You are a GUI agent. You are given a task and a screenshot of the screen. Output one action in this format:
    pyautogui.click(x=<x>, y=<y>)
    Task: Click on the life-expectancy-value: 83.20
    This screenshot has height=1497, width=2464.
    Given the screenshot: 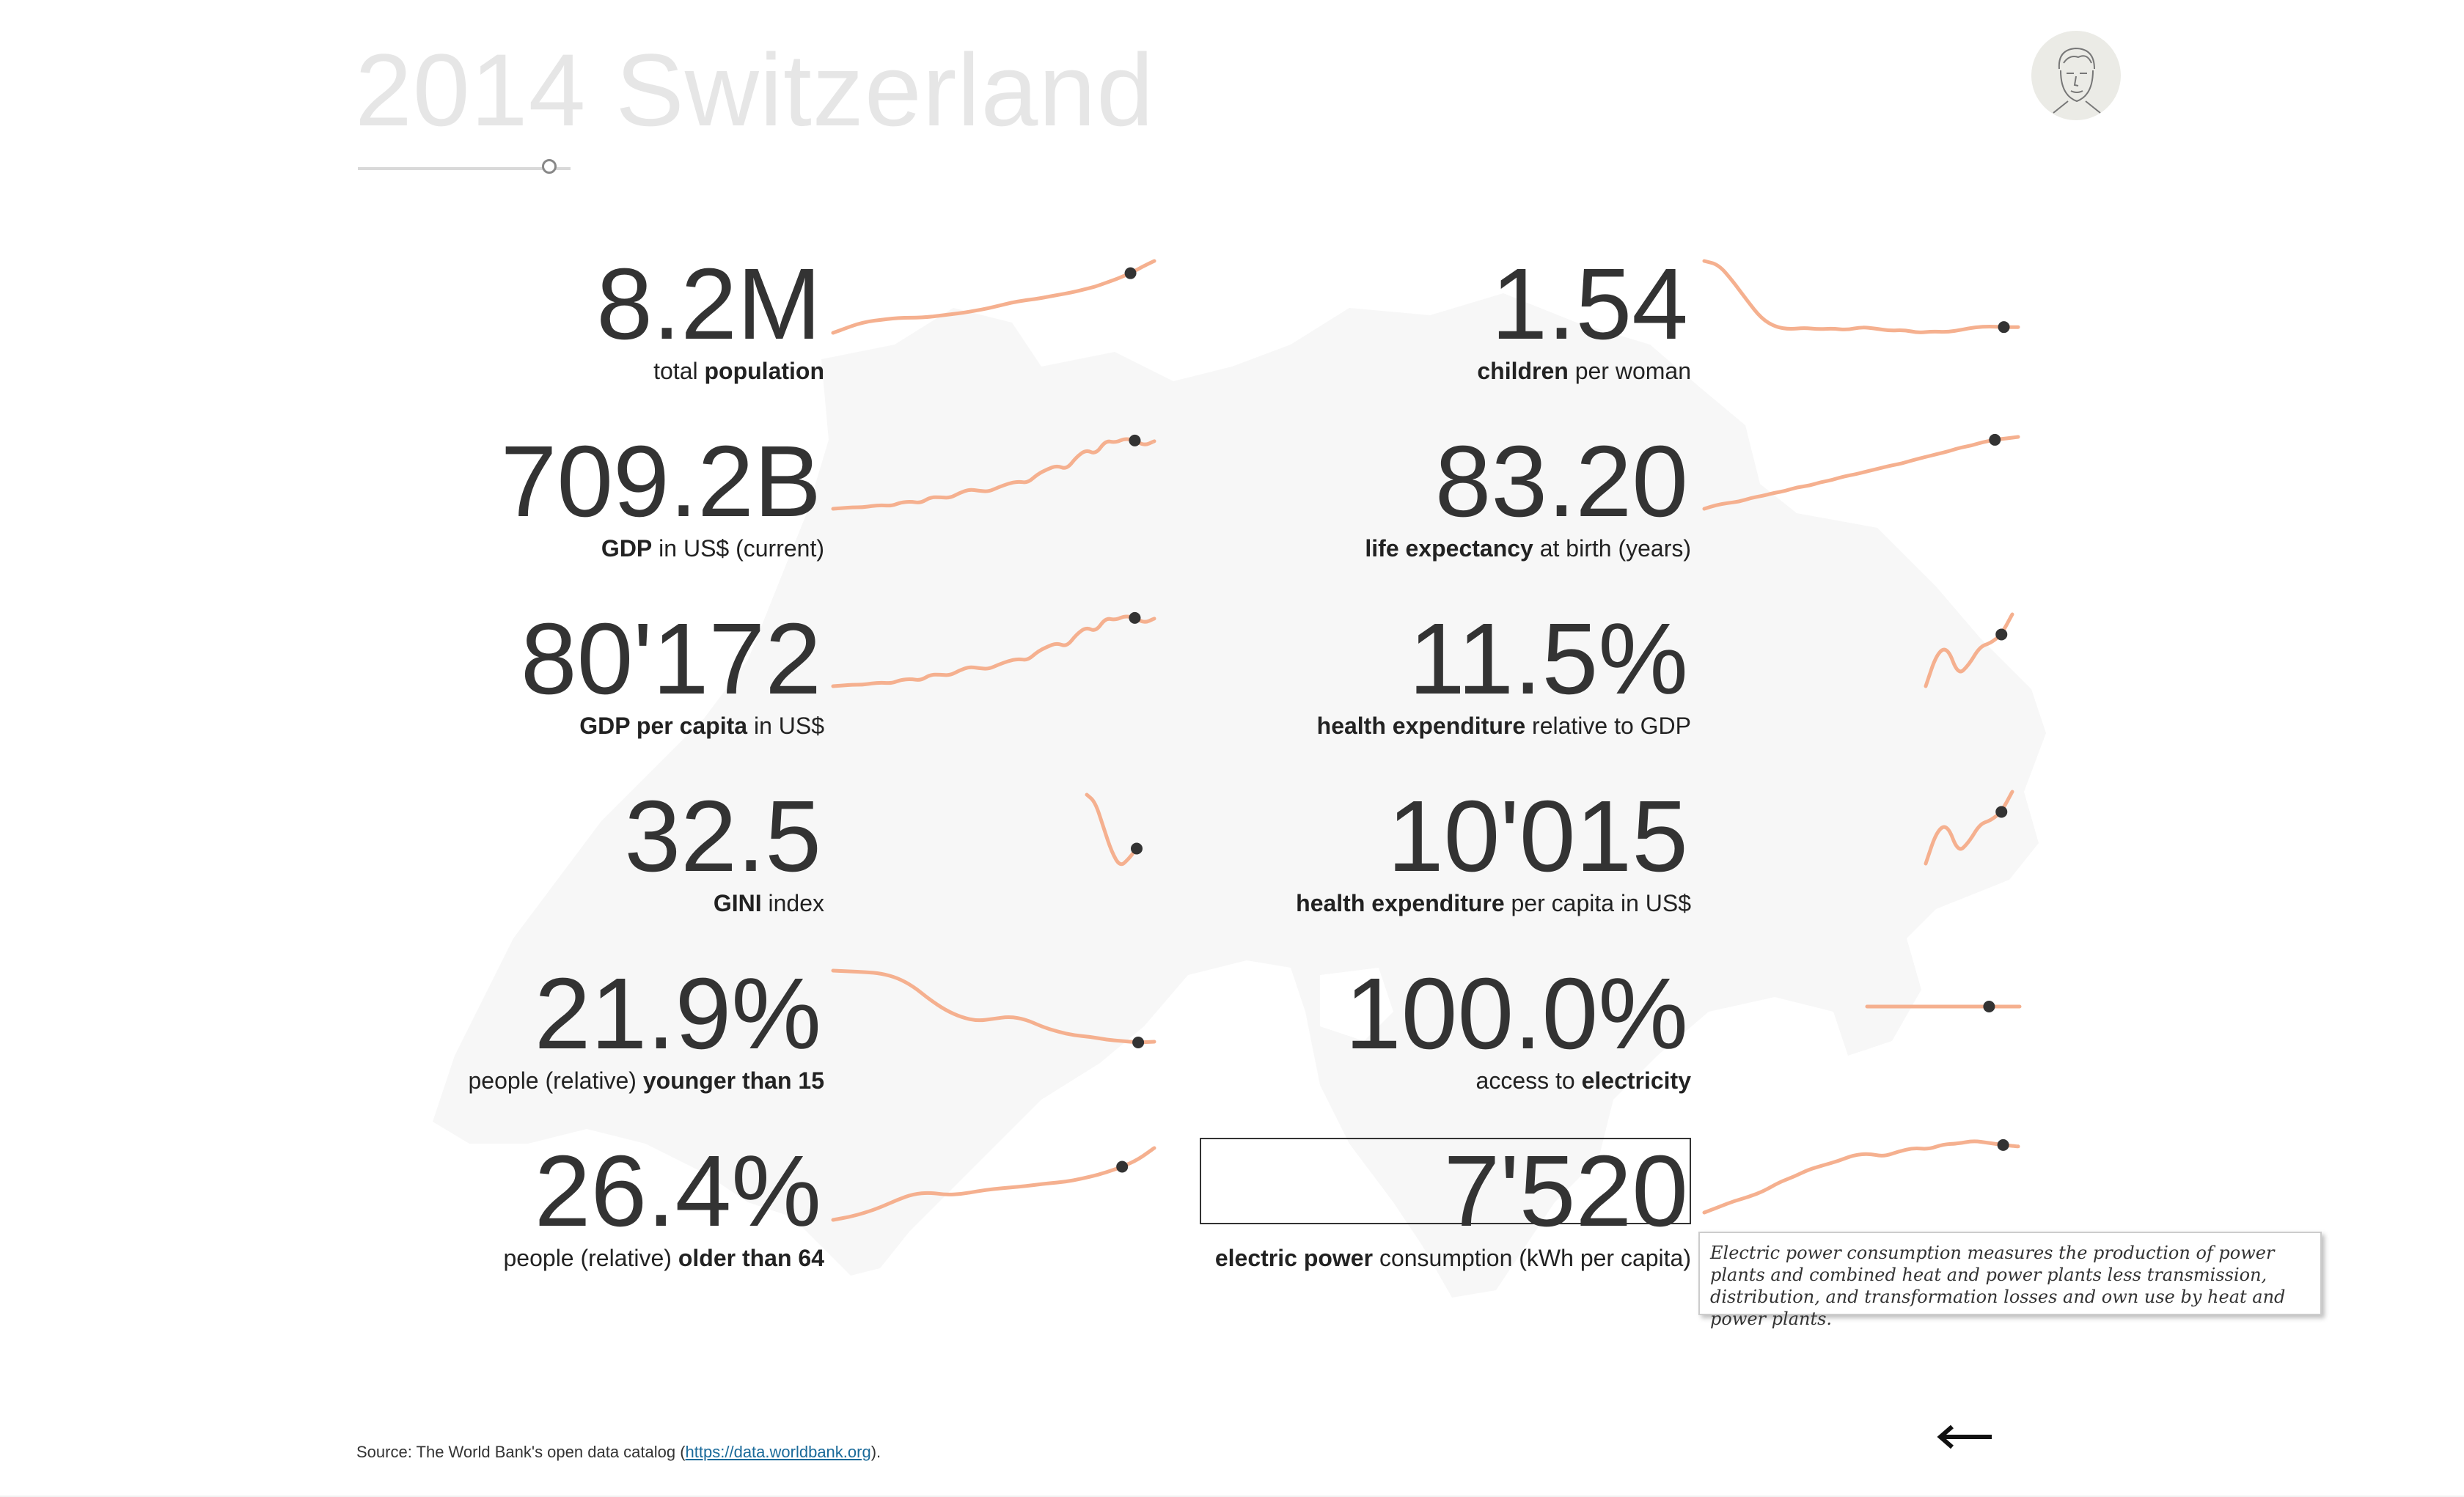 What is the action you would take?
    pyautogui.click(x=1561, y=481)
    